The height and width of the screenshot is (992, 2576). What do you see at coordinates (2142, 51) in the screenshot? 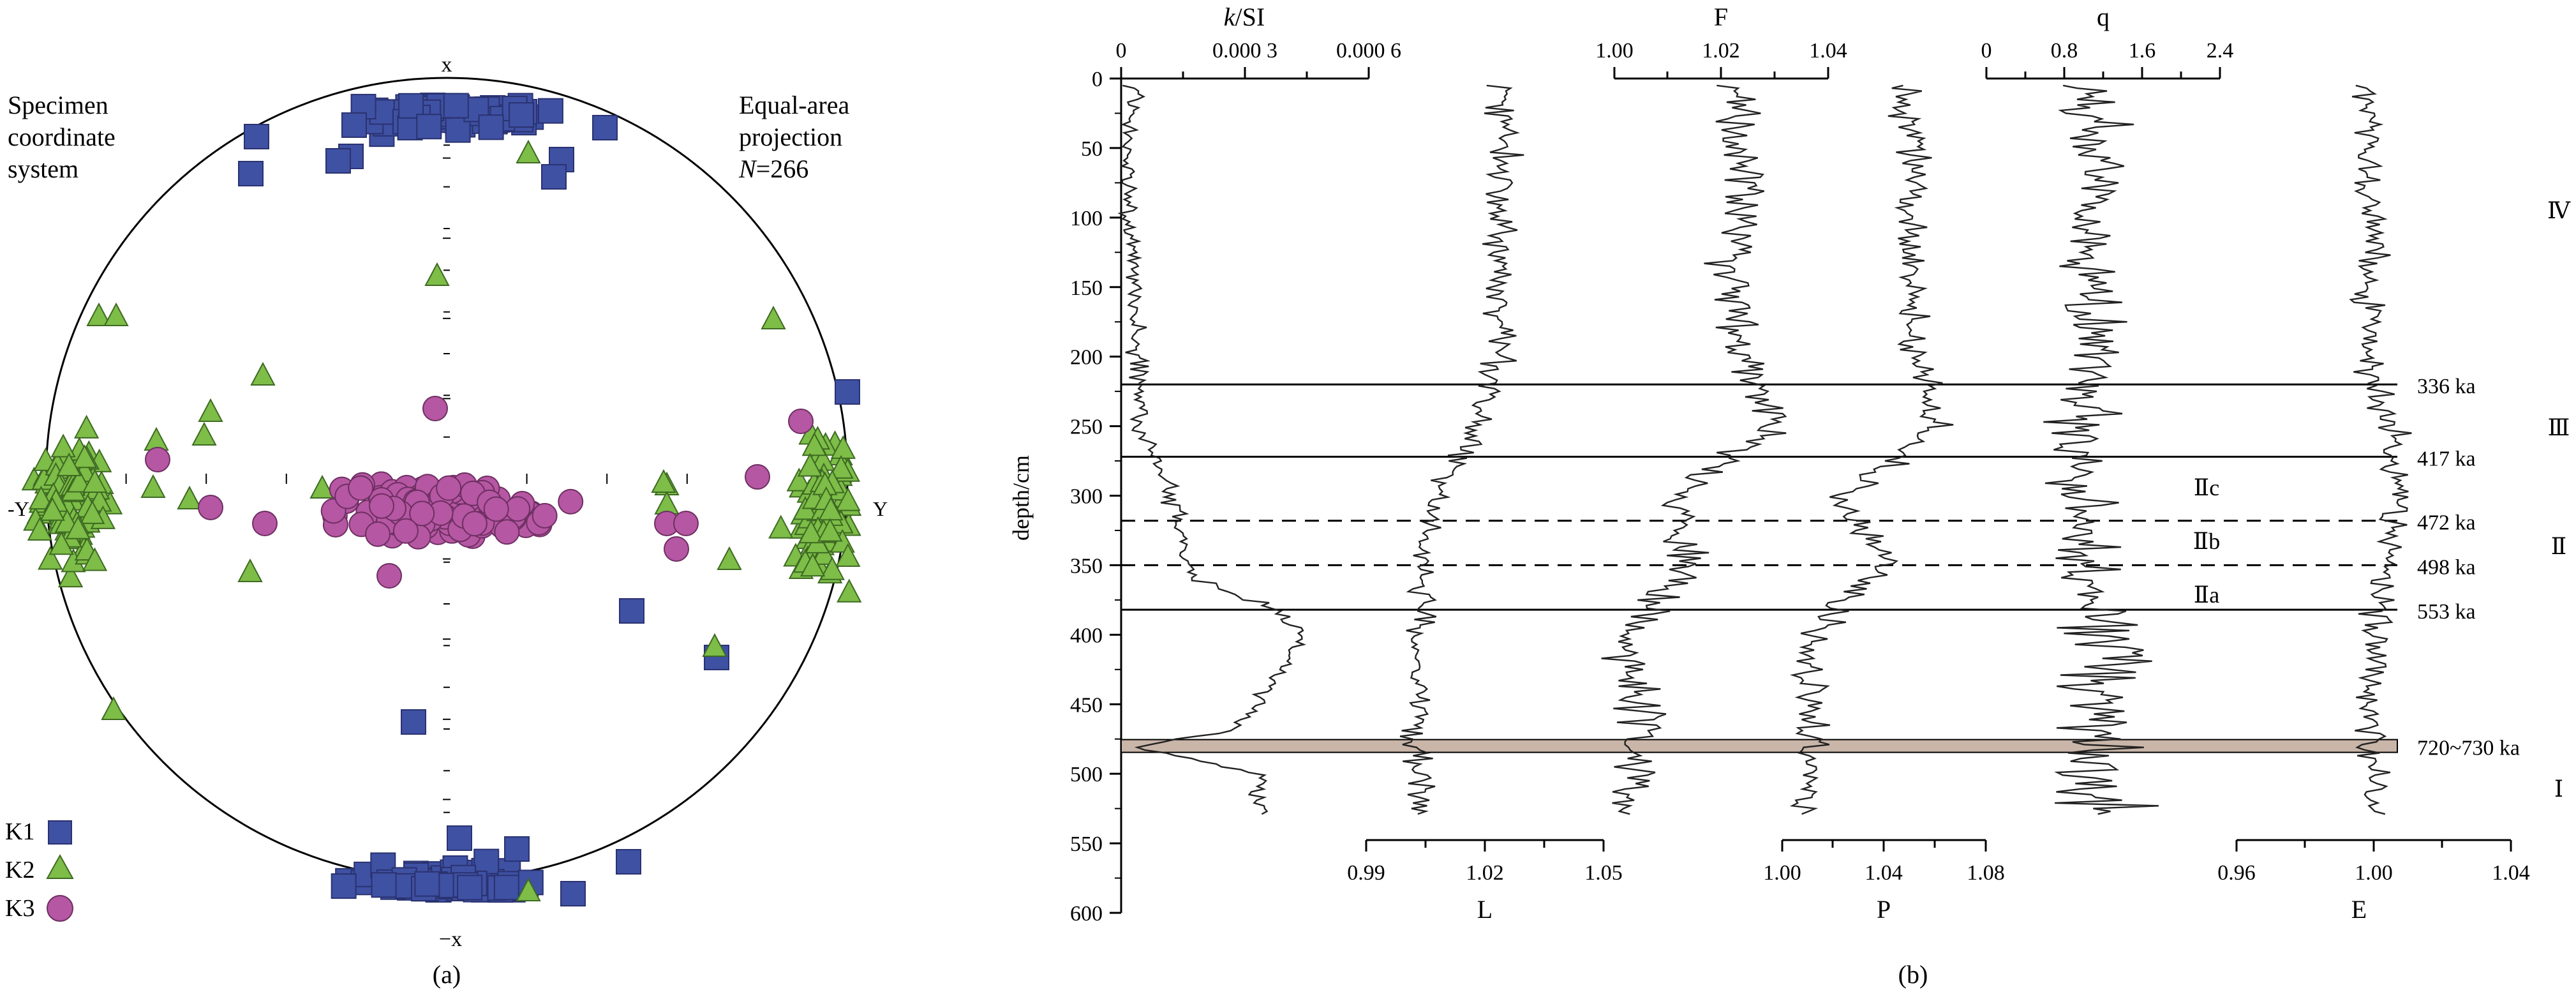
I see `top-axis-q-ticklabel-2: 1.6` at bounding box center [2142, 51].